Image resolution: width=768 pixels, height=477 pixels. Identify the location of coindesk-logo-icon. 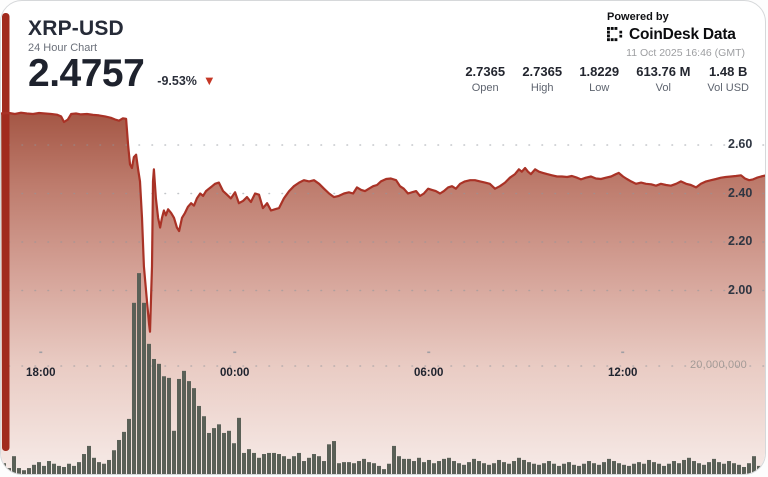
(615, 33).